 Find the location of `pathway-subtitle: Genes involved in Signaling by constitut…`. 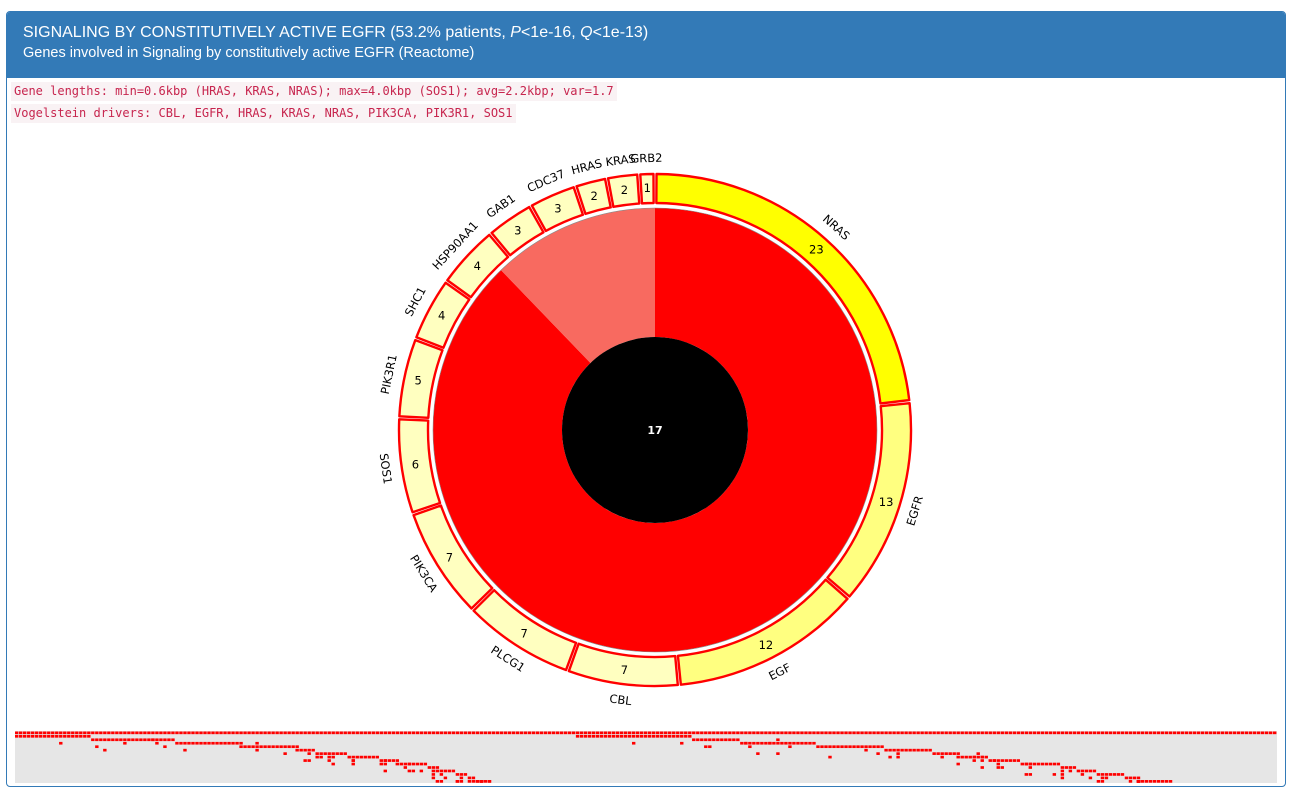

pathway-subtitle: Genes involved in Signaling by constitut… is located at coordinates (249, 53).